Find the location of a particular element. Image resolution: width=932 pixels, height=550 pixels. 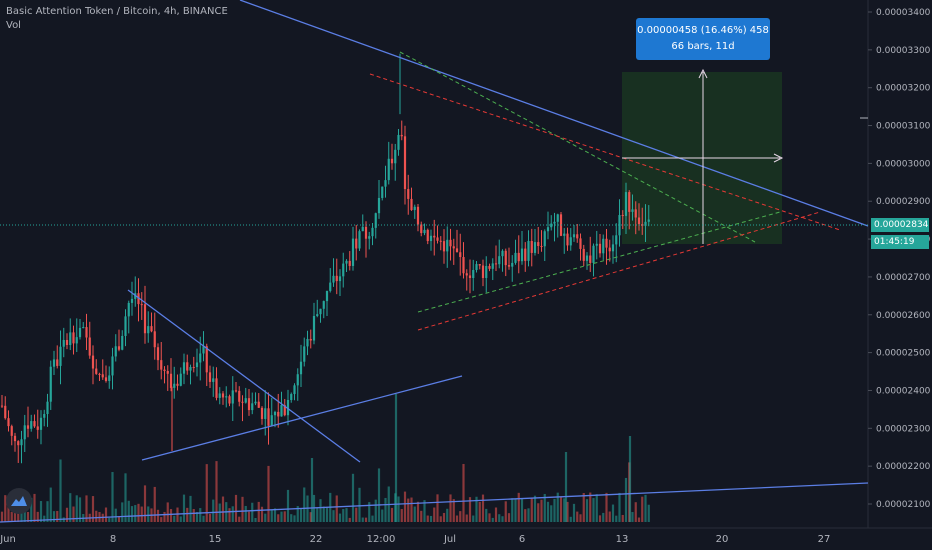

volume-label: Vol is located at coordinates (13, 25).